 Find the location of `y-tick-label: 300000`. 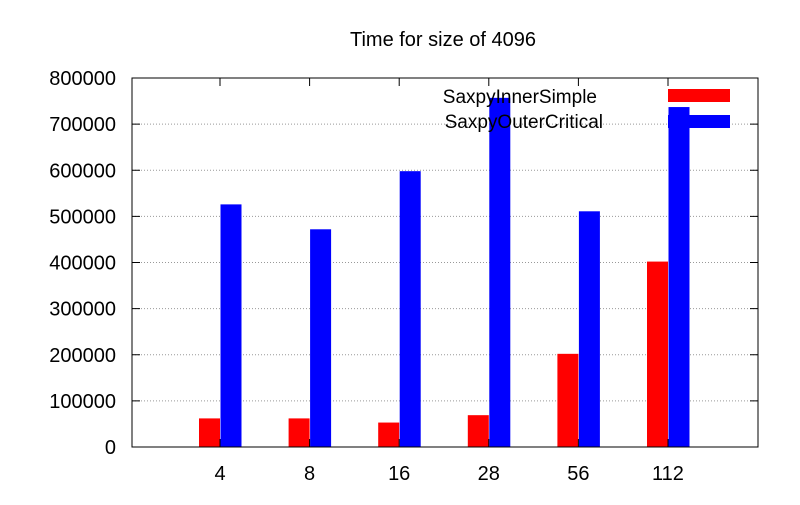

y-tick-label: 300000 is located at coordinates (82, 310).